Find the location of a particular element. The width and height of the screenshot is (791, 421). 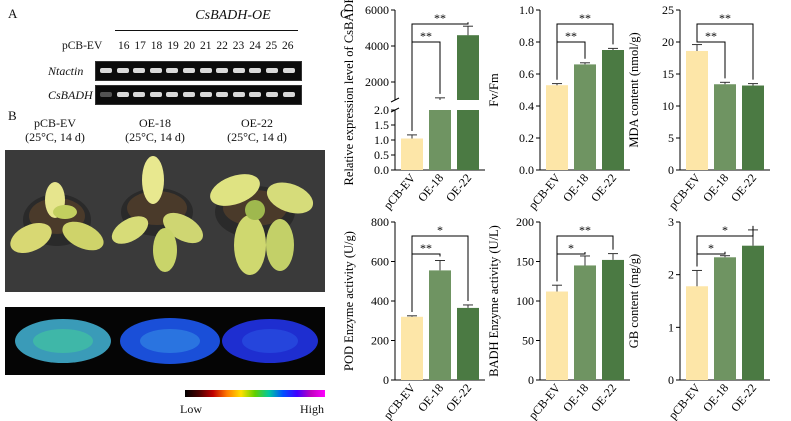

gel-row-ntactin: Ntactin is located at coordinates (66, 71).